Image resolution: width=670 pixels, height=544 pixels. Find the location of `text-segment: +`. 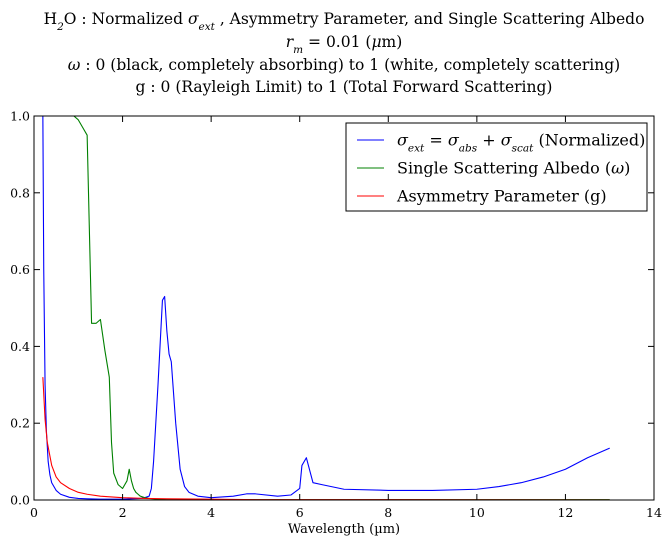

text-segment: + is located at coordinates (489, 140).